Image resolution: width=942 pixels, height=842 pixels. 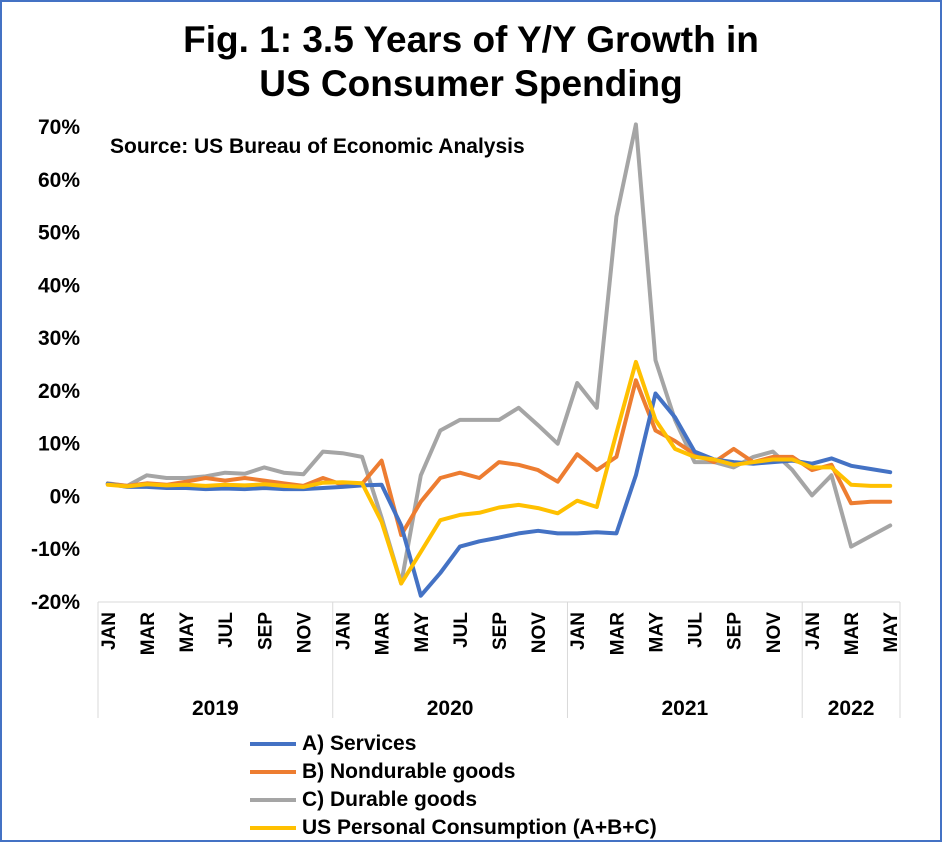 I want to click on year-label: 2022, so click(x=851, y=708).